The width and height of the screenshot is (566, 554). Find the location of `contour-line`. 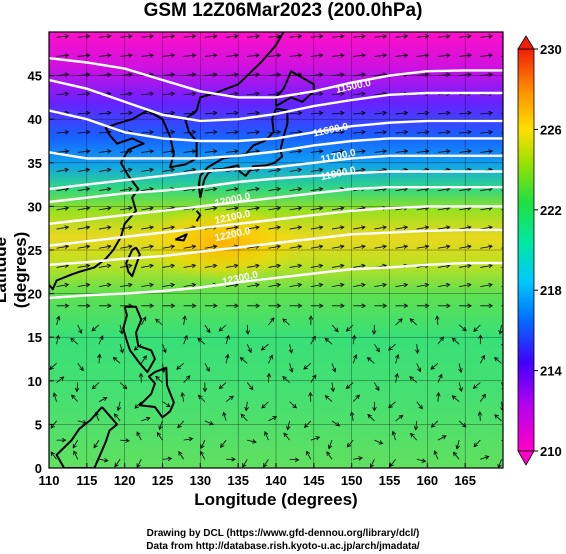

contour-line is located at coordinates (276, 226).